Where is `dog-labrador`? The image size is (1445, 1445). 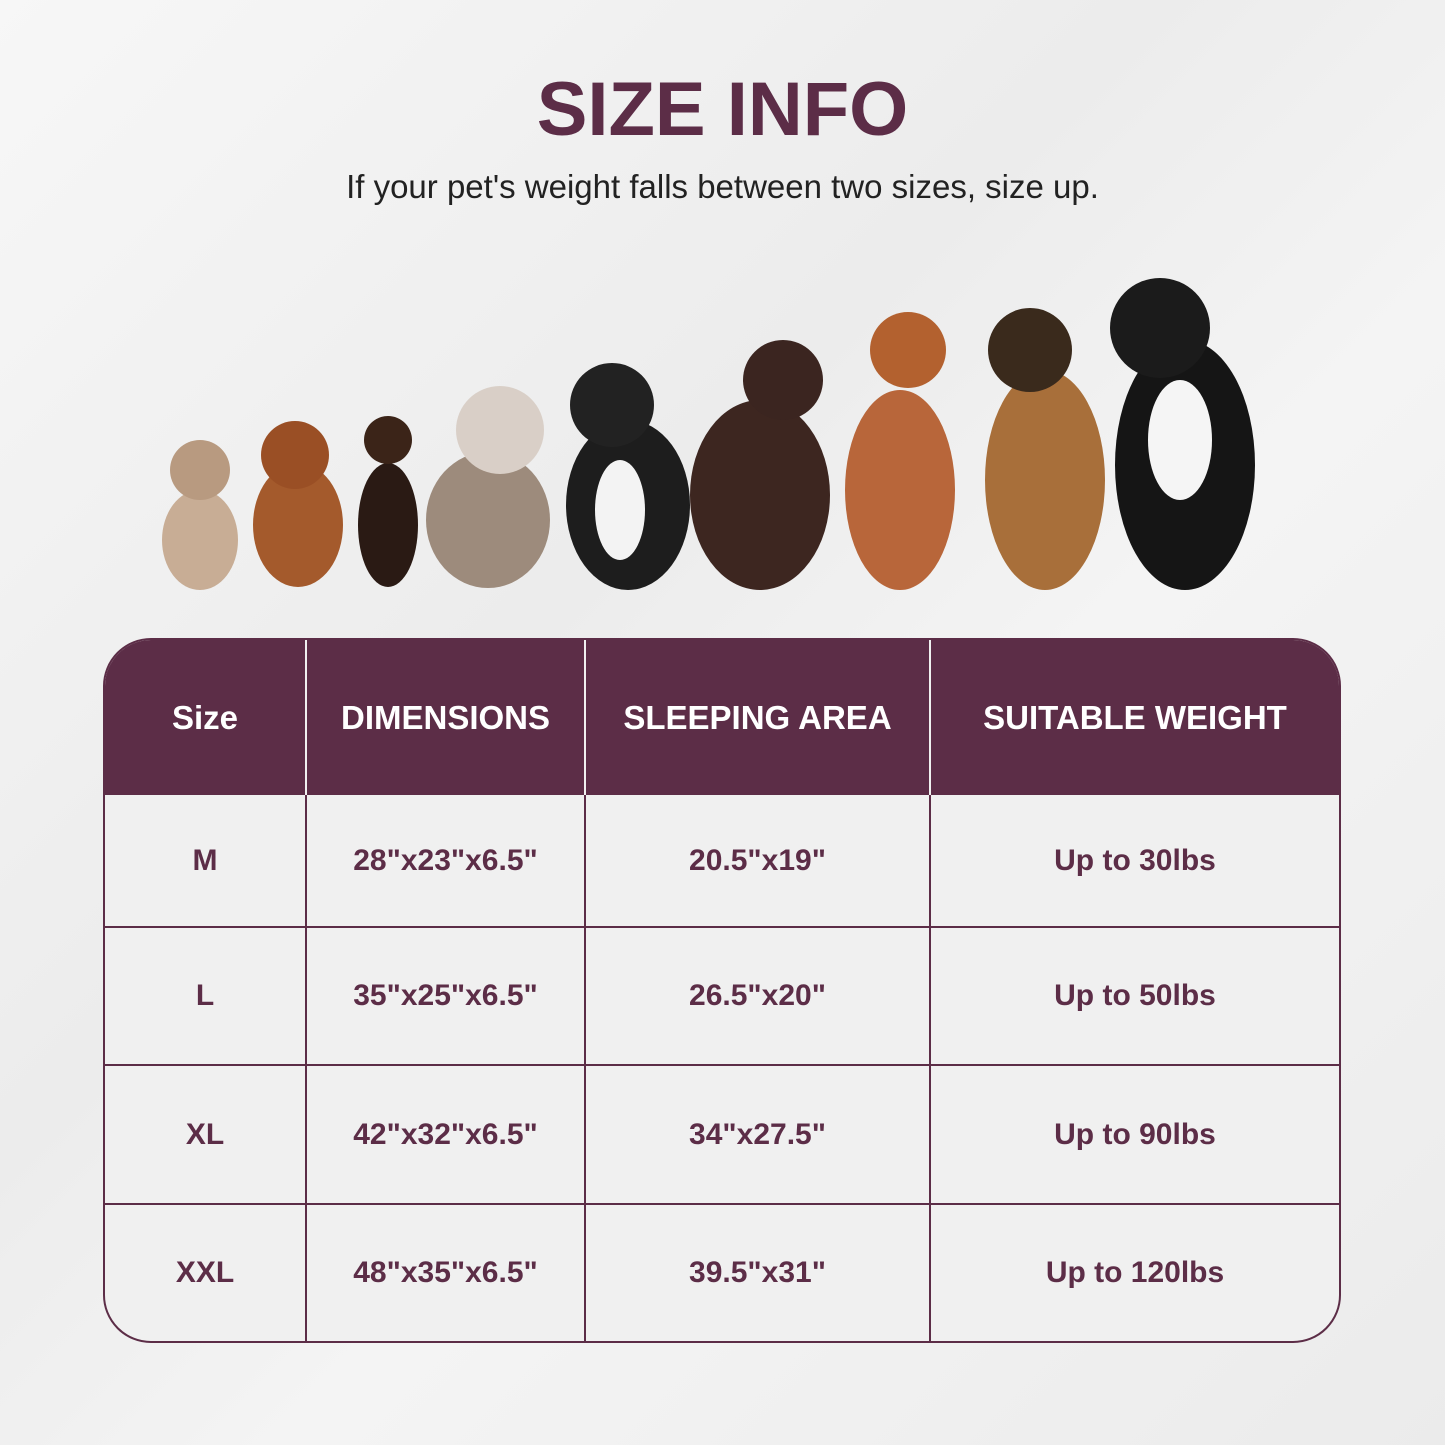 dog-labrador is located at coordinates (760, 465).